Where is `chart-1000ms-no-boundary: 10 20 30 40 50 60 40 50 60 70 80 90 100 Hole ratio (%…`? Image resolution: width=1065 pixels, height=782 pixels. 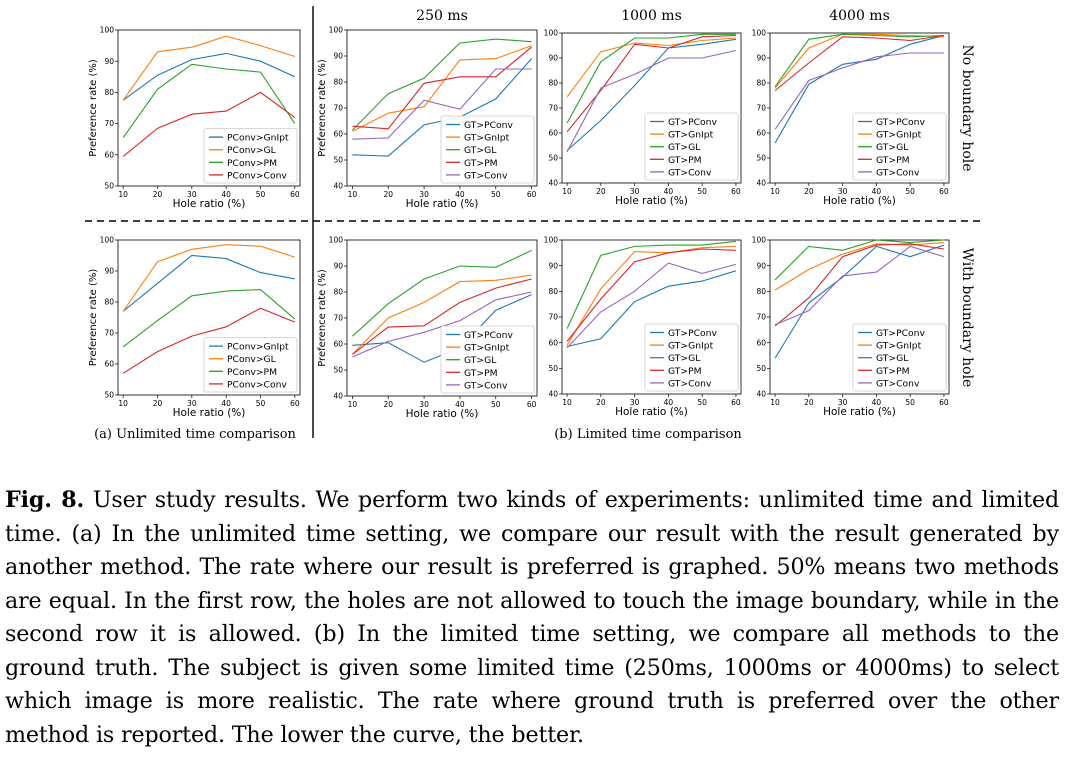 chart-1000ms-no-boundary: 10 20 30 40 50 60 40 50 60 70 80 90 100 Hole ratio (%… is located at coordinates (643, 118).